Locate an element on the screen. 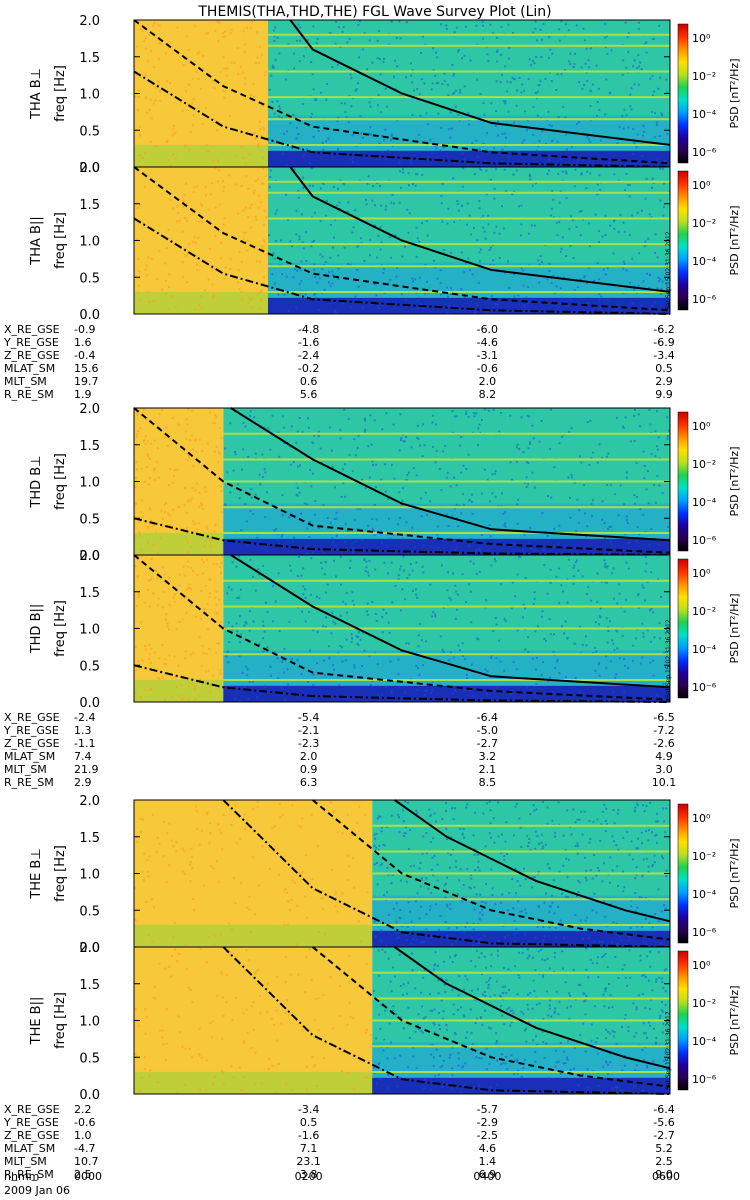  date-label: 2009 Jan 06 is located at coordinates (37, 1190).